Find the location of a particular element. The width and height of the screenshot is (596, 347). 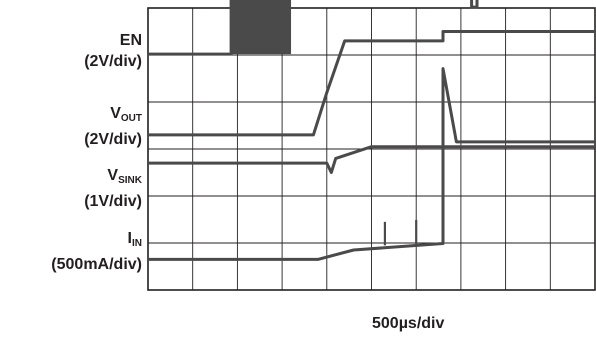

channel-name-iin: IIN is located at coordinates (96, 241).